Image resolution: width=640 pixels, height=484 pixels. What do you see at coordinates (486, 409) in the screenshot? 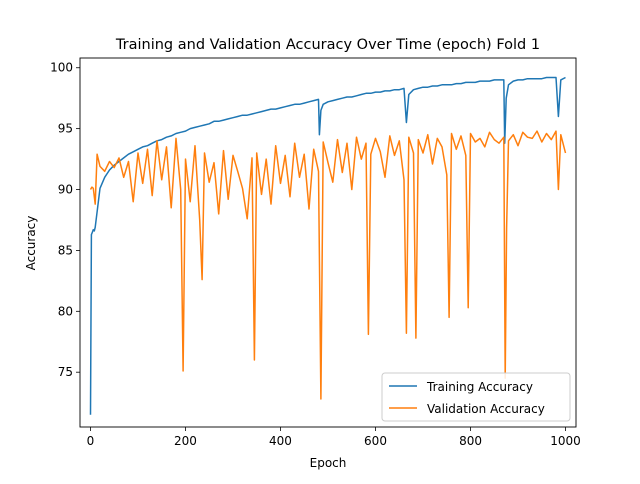
I see `legend-label-validation: Validation Accuracy` at bounding box center [486, 409].